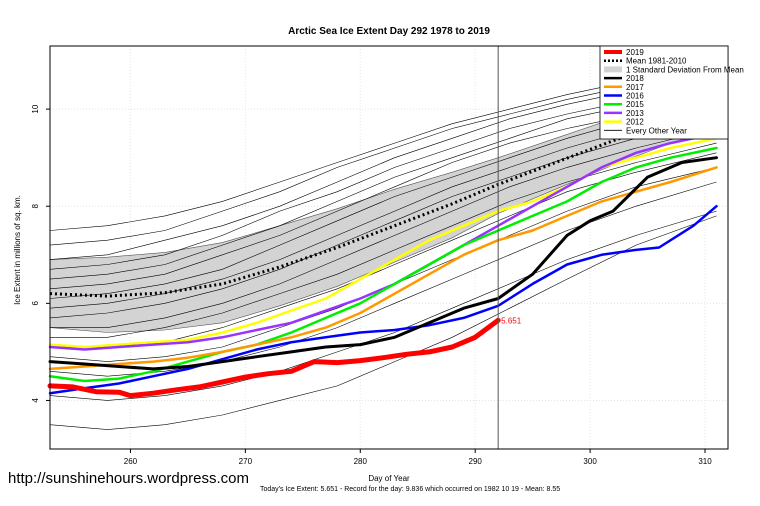 The width and height of the screenshot is (760, 506). What do you see at coordinates (635, 104) in the screenshot?
I see `legend-label: 2015` at bounding box center [635, 104].